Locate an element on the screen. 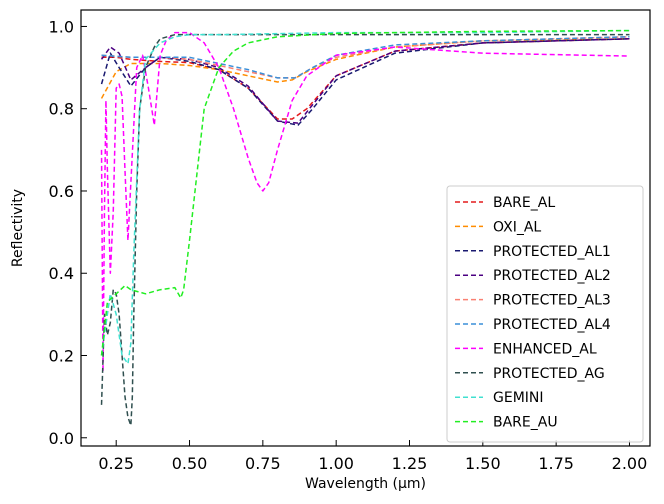 The image size is (664, 504). legend-label: PROTECTED_AL2 is located at coordinates (552, 276).